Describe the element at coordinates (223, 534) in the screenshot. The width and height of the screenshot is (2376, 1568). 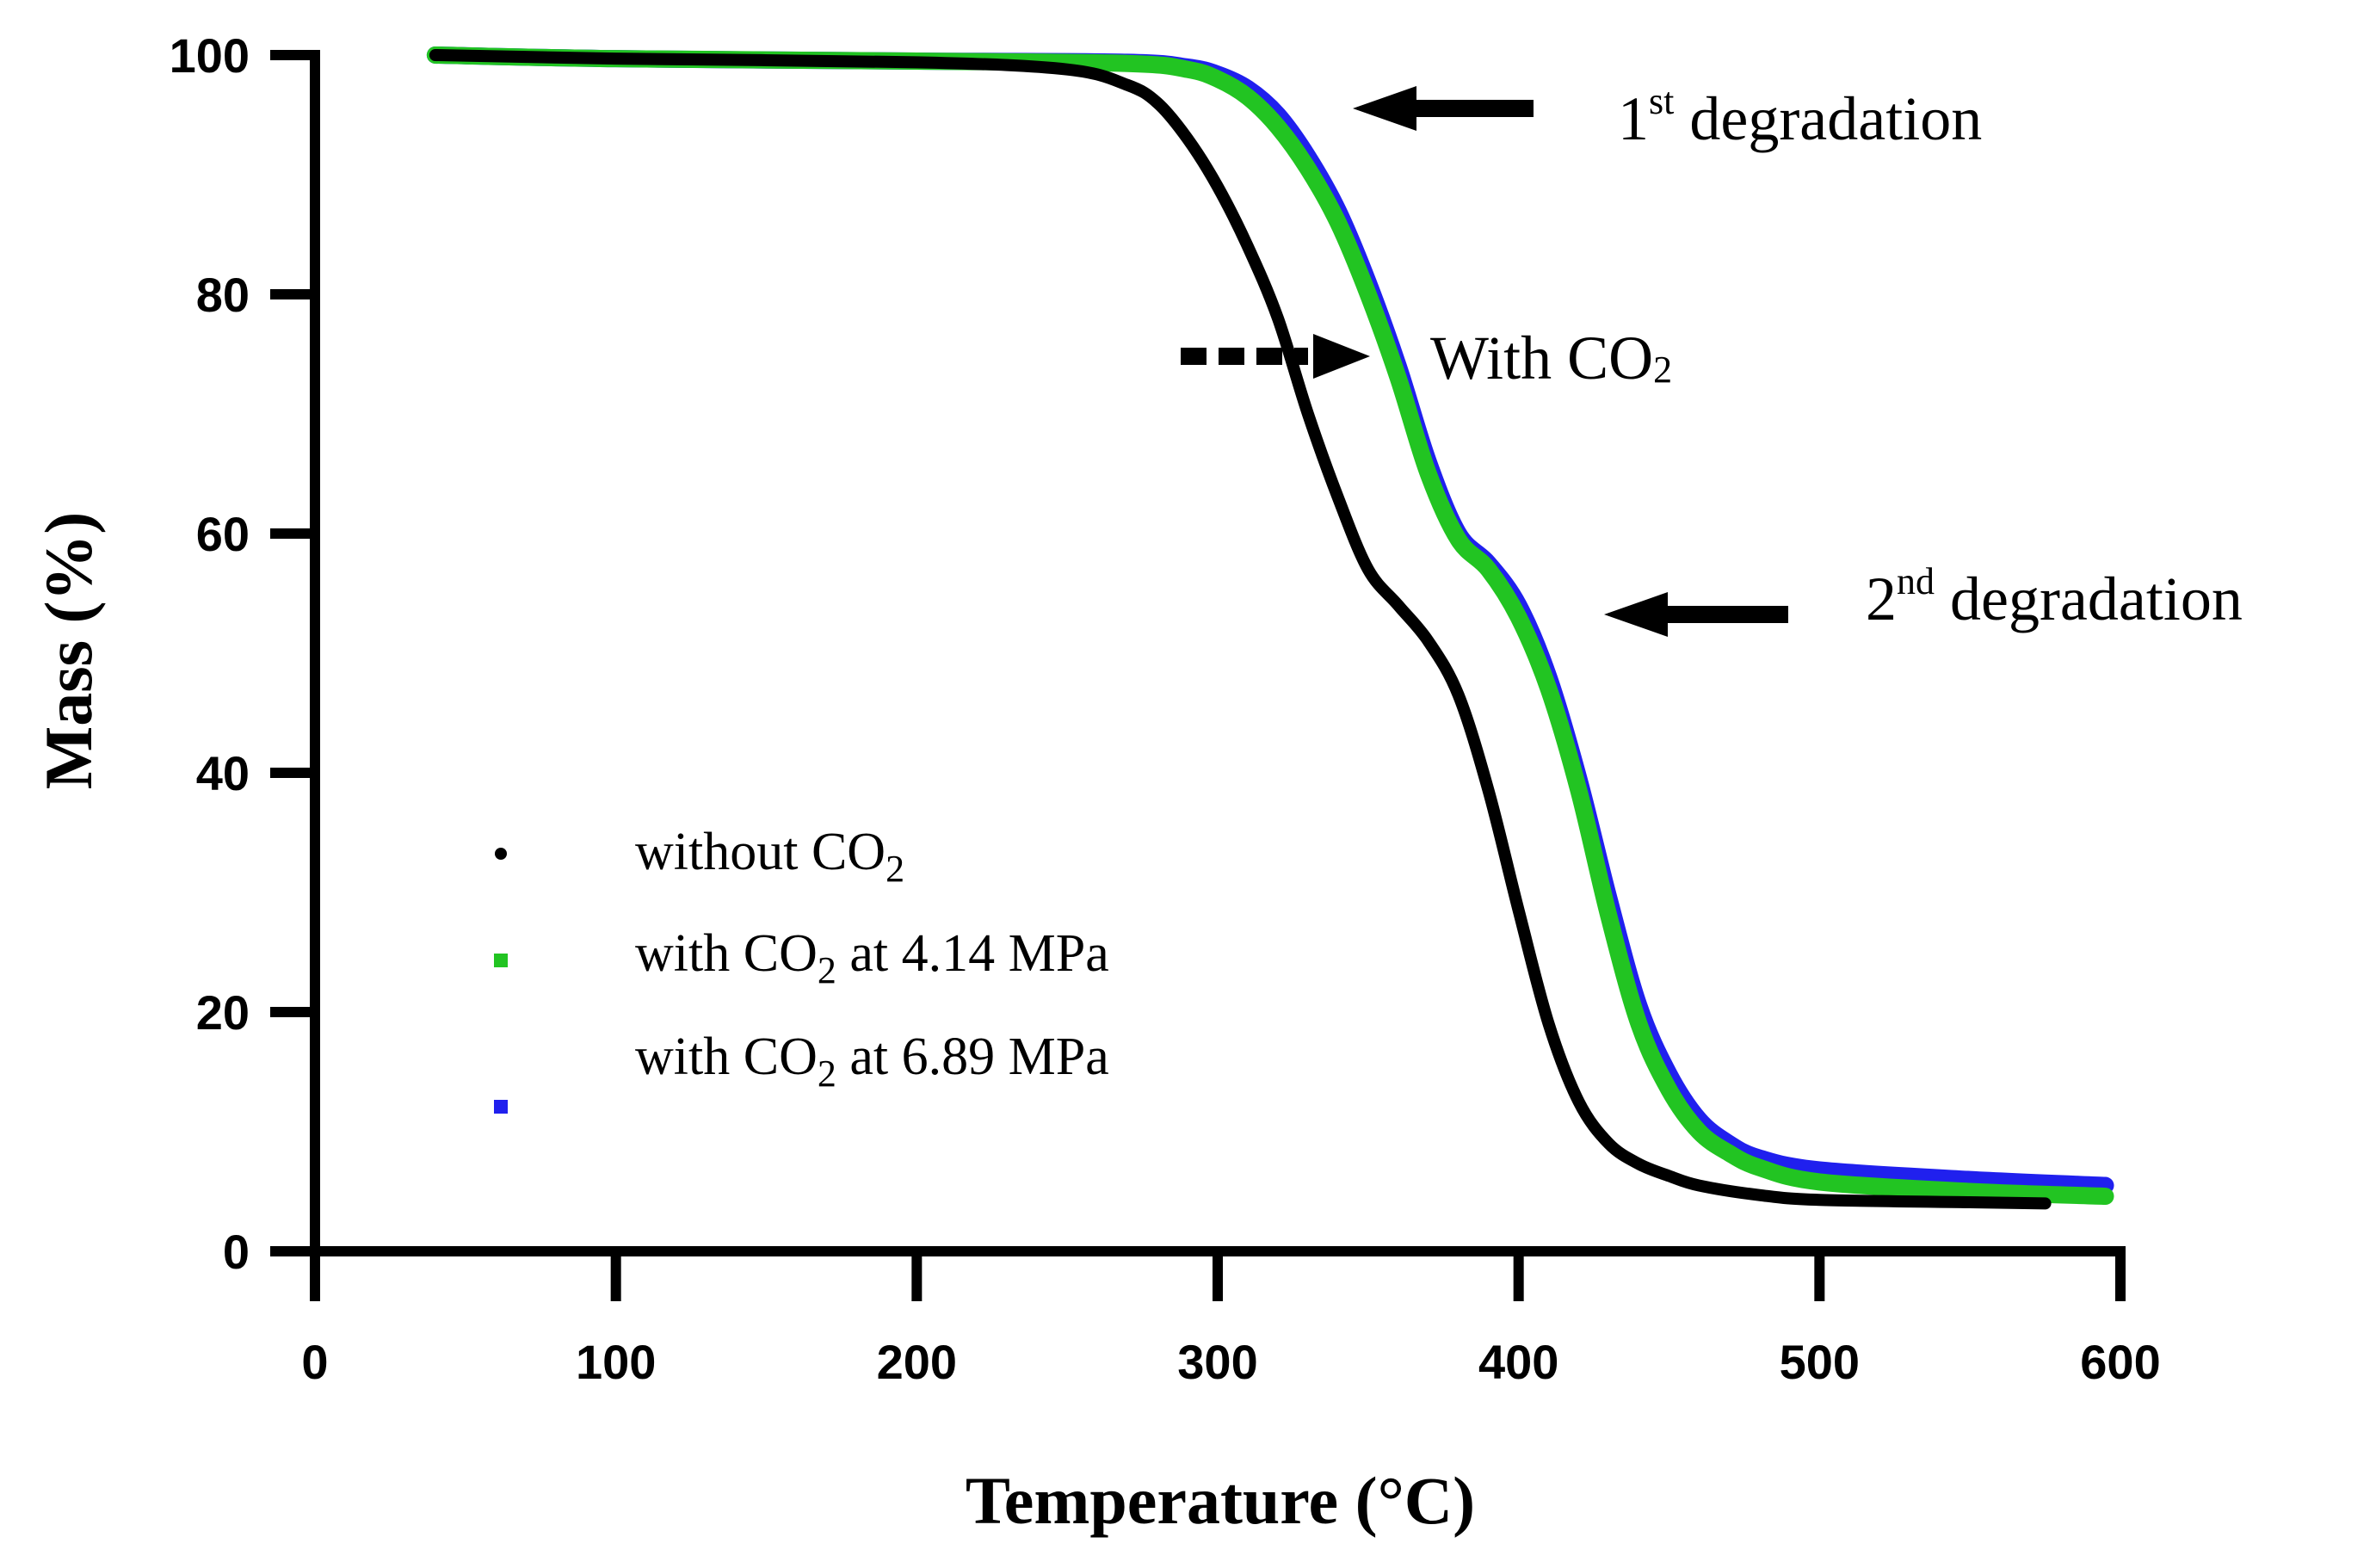
I see `y-tick-label-60: 60` at that location.